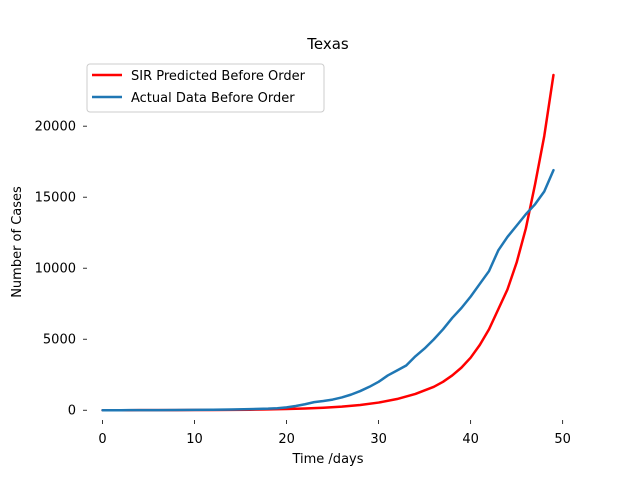 This screenshot has height=480, width=640. Describe the element at coordinates (55, 127) in the screenshot. I see `y-tick-label: 20000` at that location.